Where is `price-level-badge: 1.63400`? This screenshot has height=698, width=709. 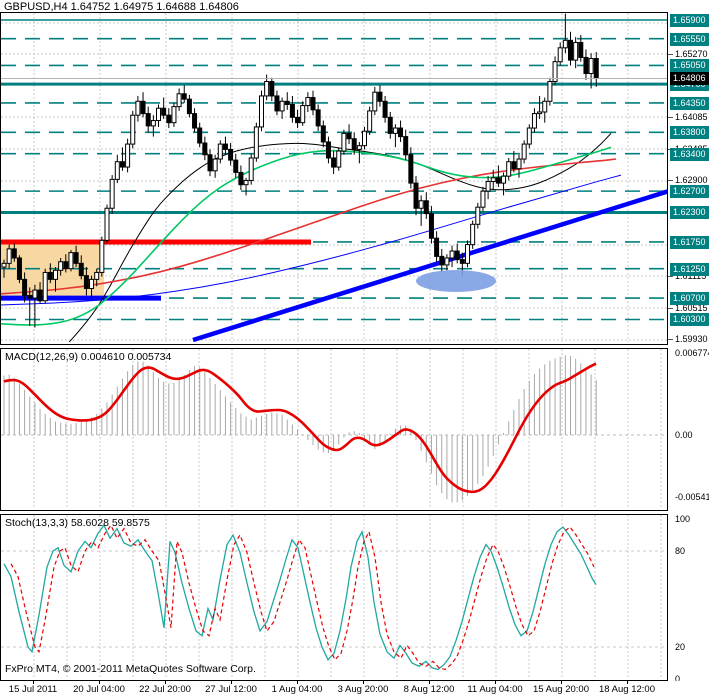
price-level-badge: 1.63400 is located at coordinates (689, 154).